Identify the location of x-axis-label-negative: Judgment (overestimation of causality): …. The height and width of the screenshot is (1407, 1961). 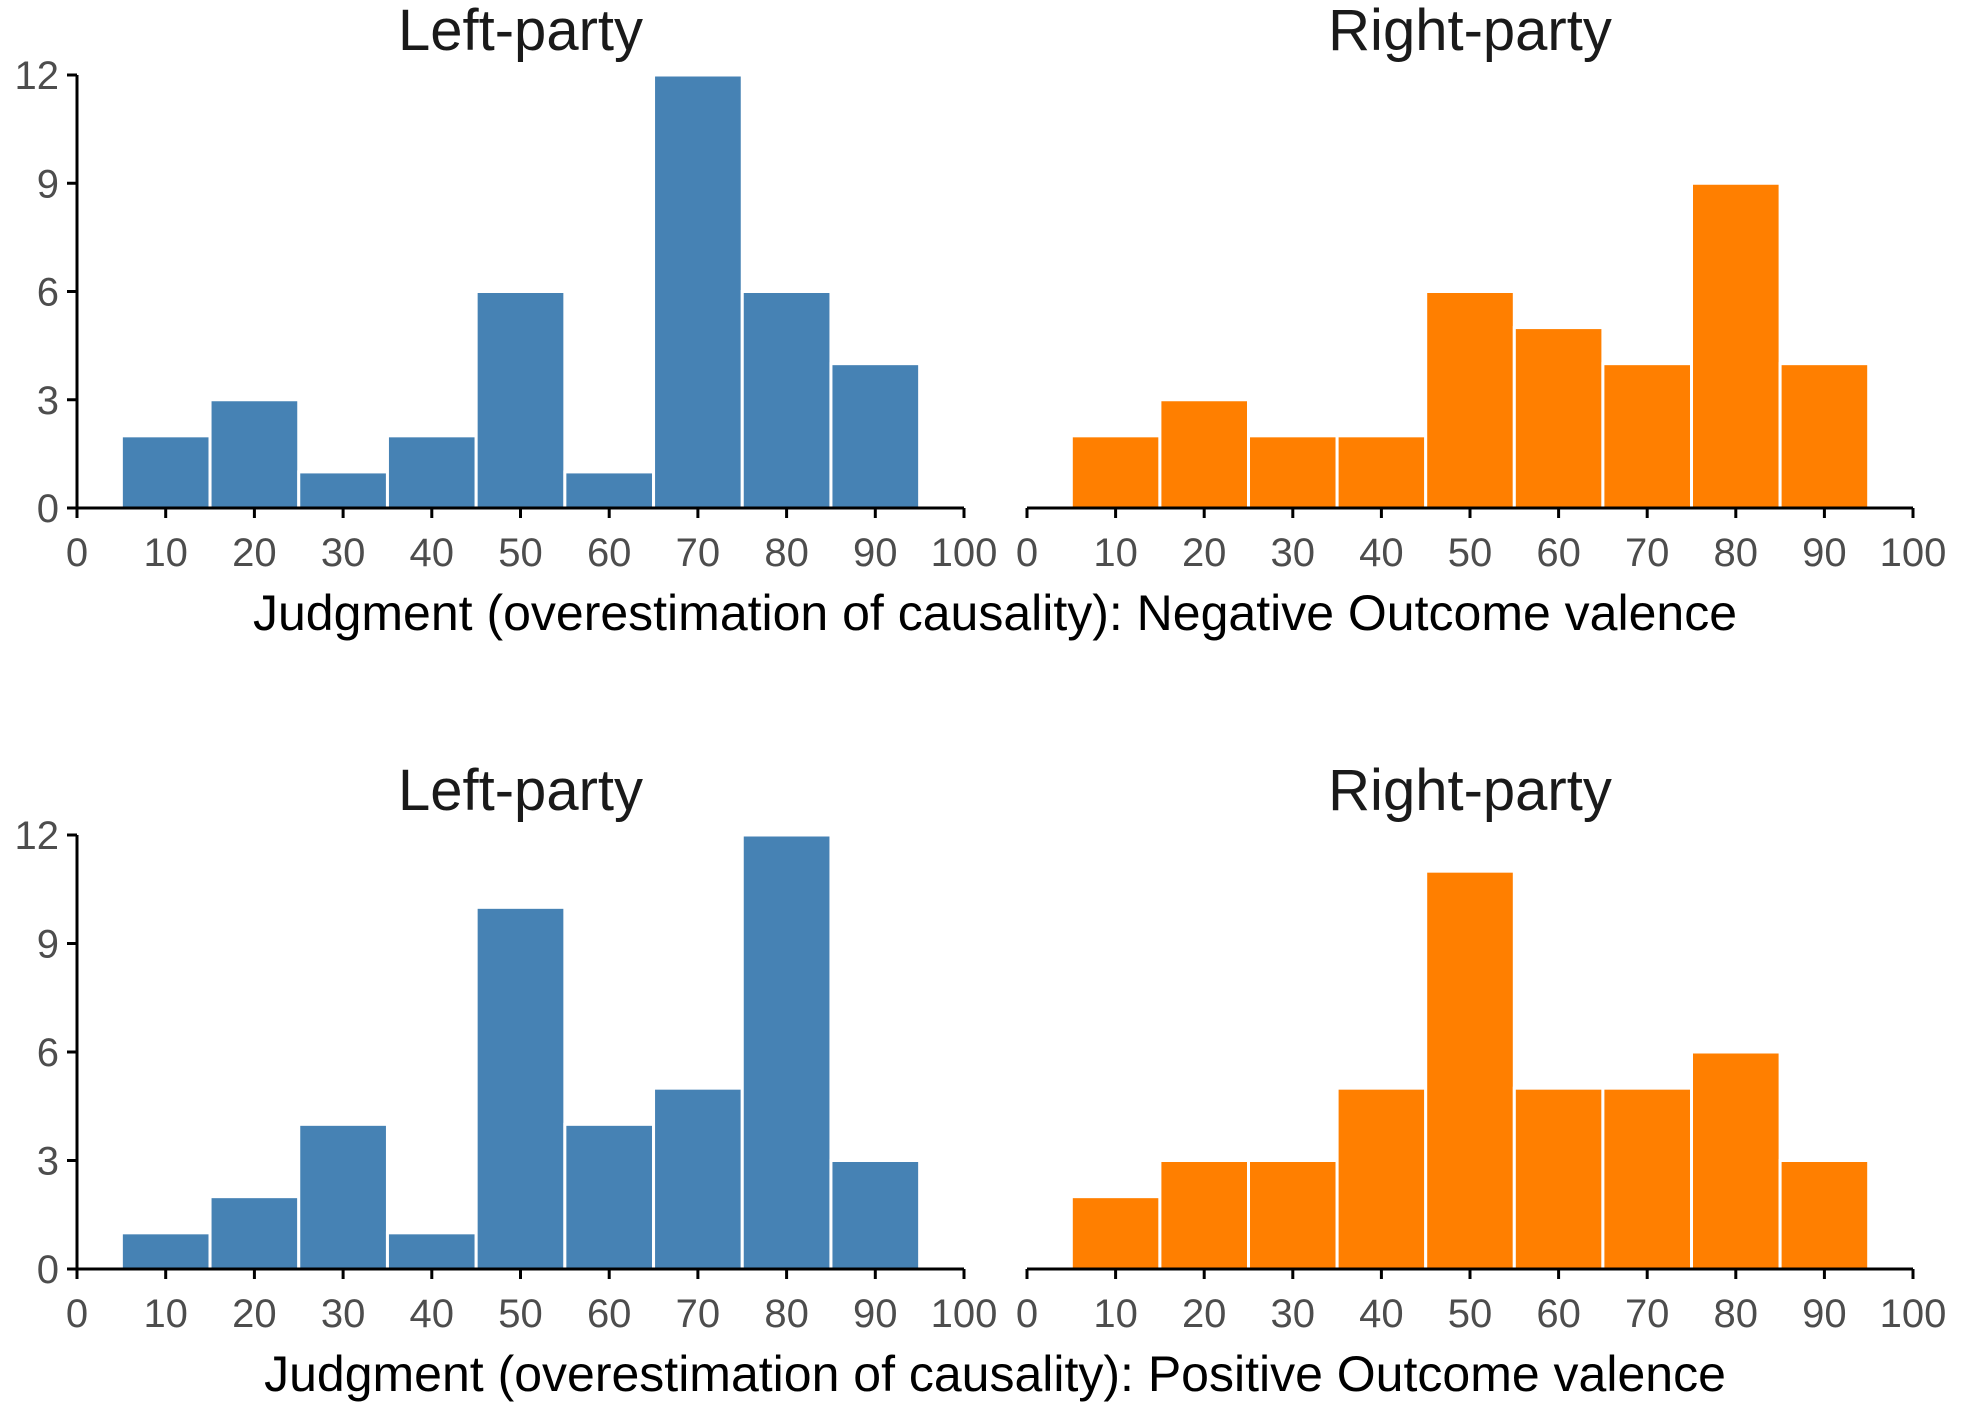
(995, 613).